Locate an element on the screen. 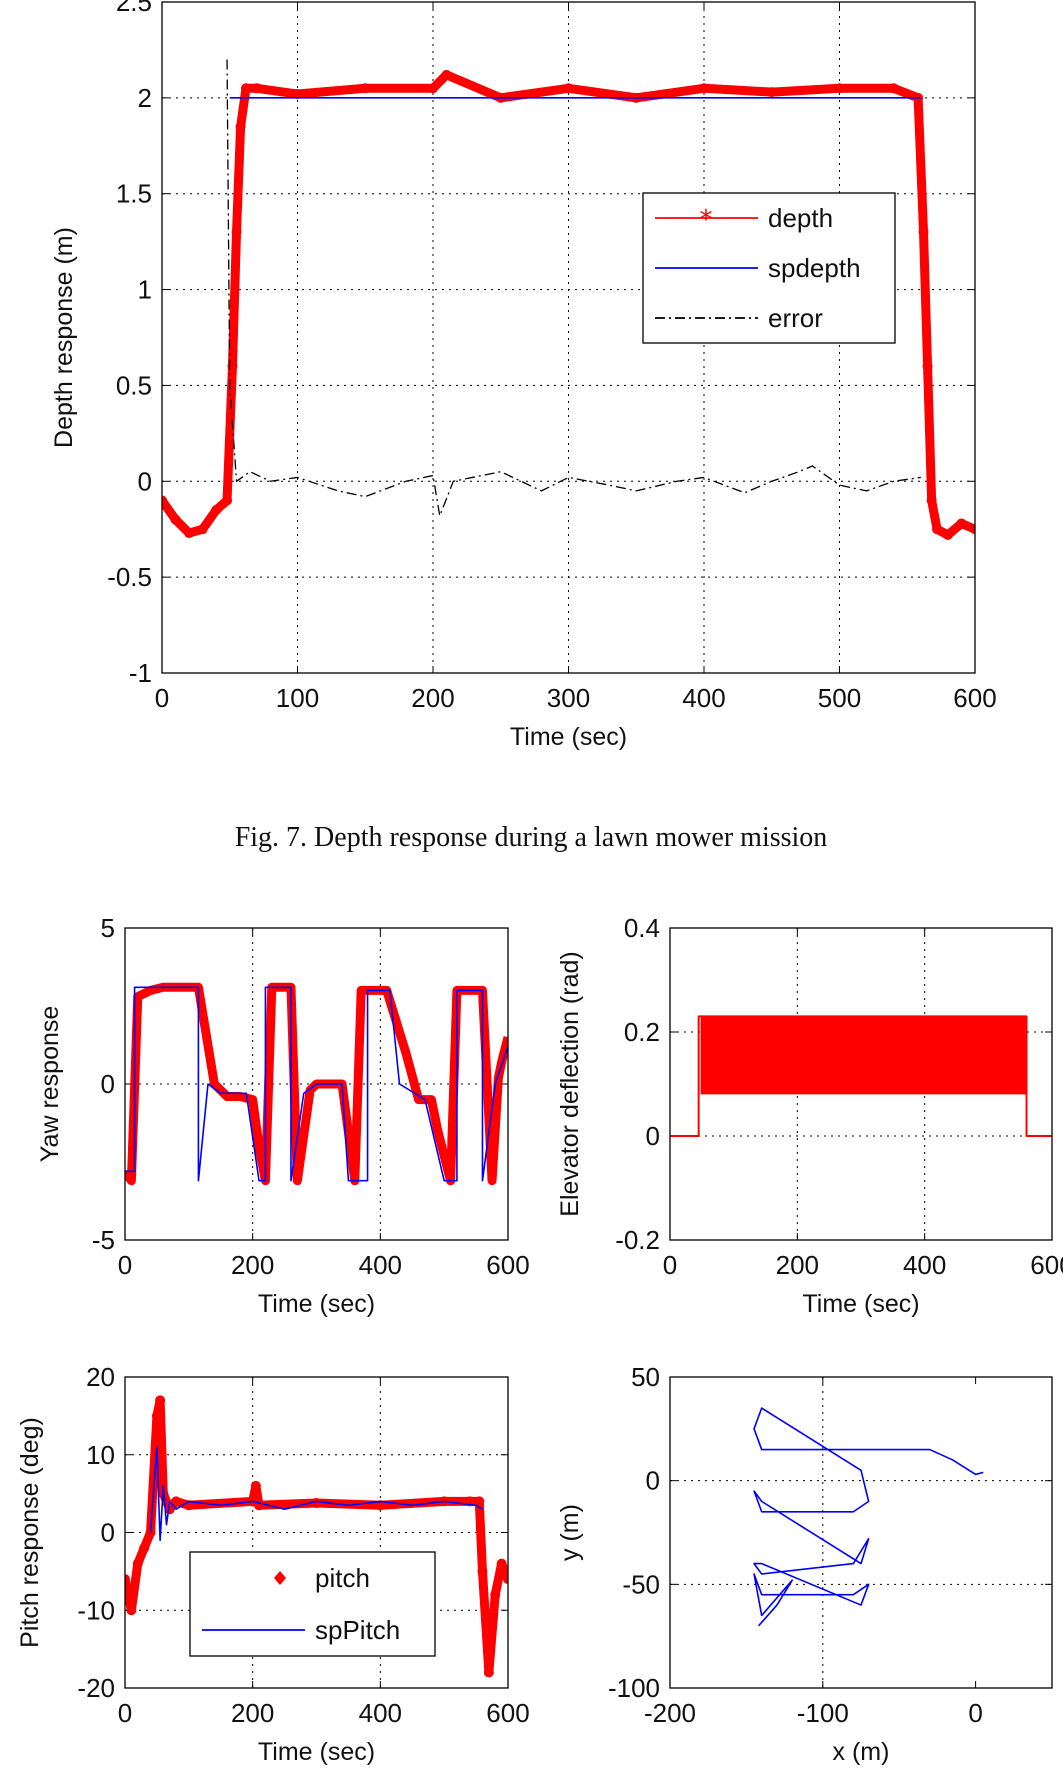 The height and width of the screenshot is (1782, 1063). pitch-ytick-label: 0 is located at coordinates (108, 1533).